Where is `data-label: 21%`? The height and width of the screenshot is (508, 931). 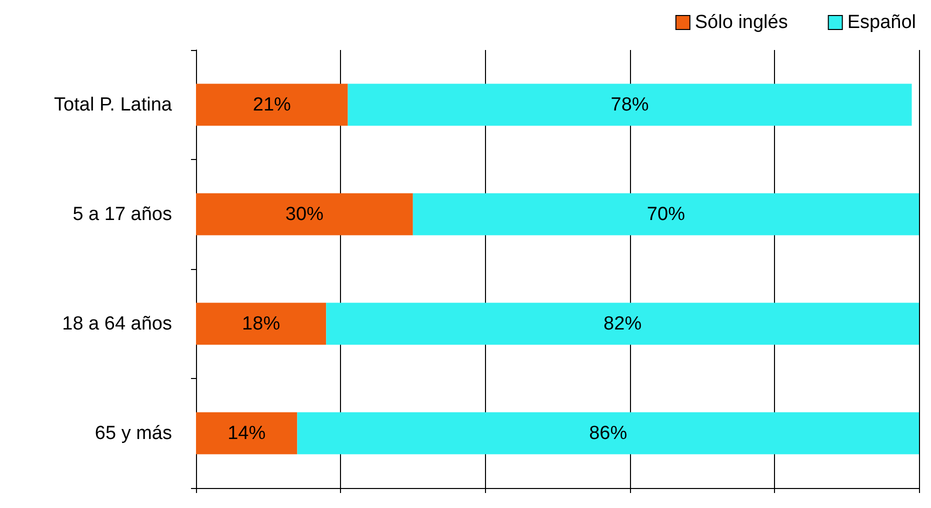
data-label: 21% is located at coordinates (272, 105).